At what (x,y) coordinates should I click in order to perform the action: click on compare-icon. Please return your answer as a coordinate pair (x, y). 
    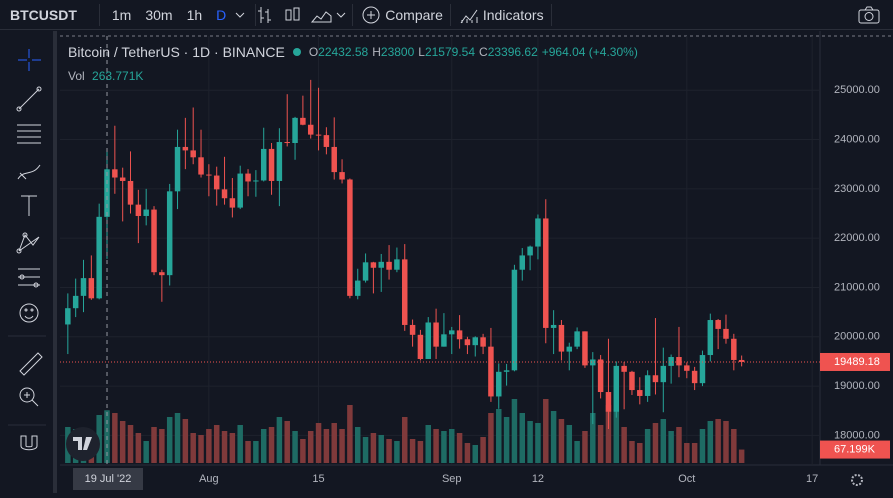
    Looking at the image, I should click on (371, 15).